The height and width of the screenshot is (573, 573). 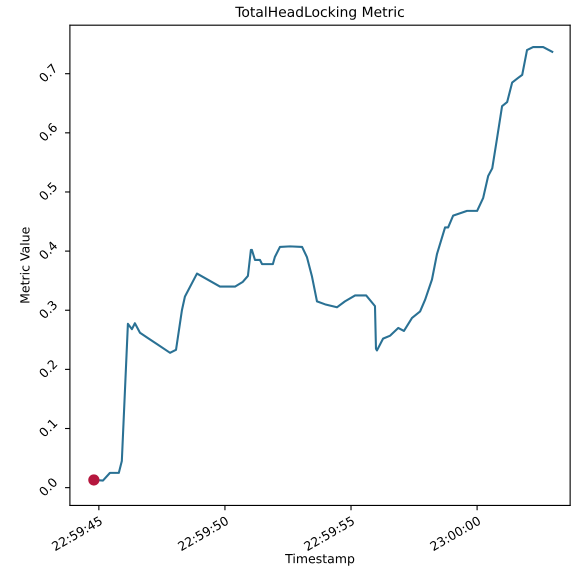 What do you see at coordinates (25, 265) in the screenshot?
I see `y-axis-title: Metric Value` at bounding box center [25, 265].